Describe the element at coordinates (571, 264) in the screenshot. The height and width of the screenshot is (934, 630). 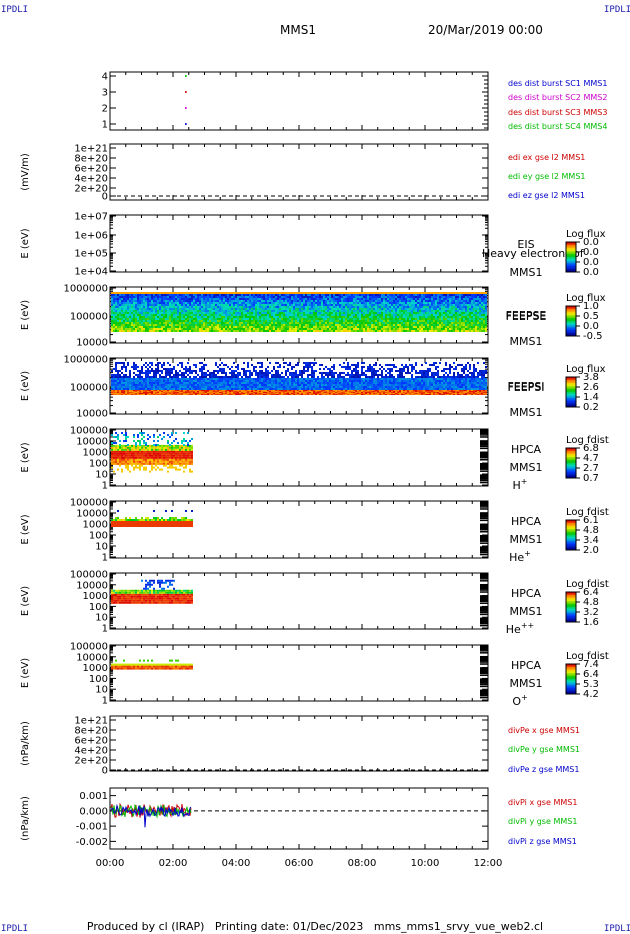
I see `colorbar-swatch` at that location.